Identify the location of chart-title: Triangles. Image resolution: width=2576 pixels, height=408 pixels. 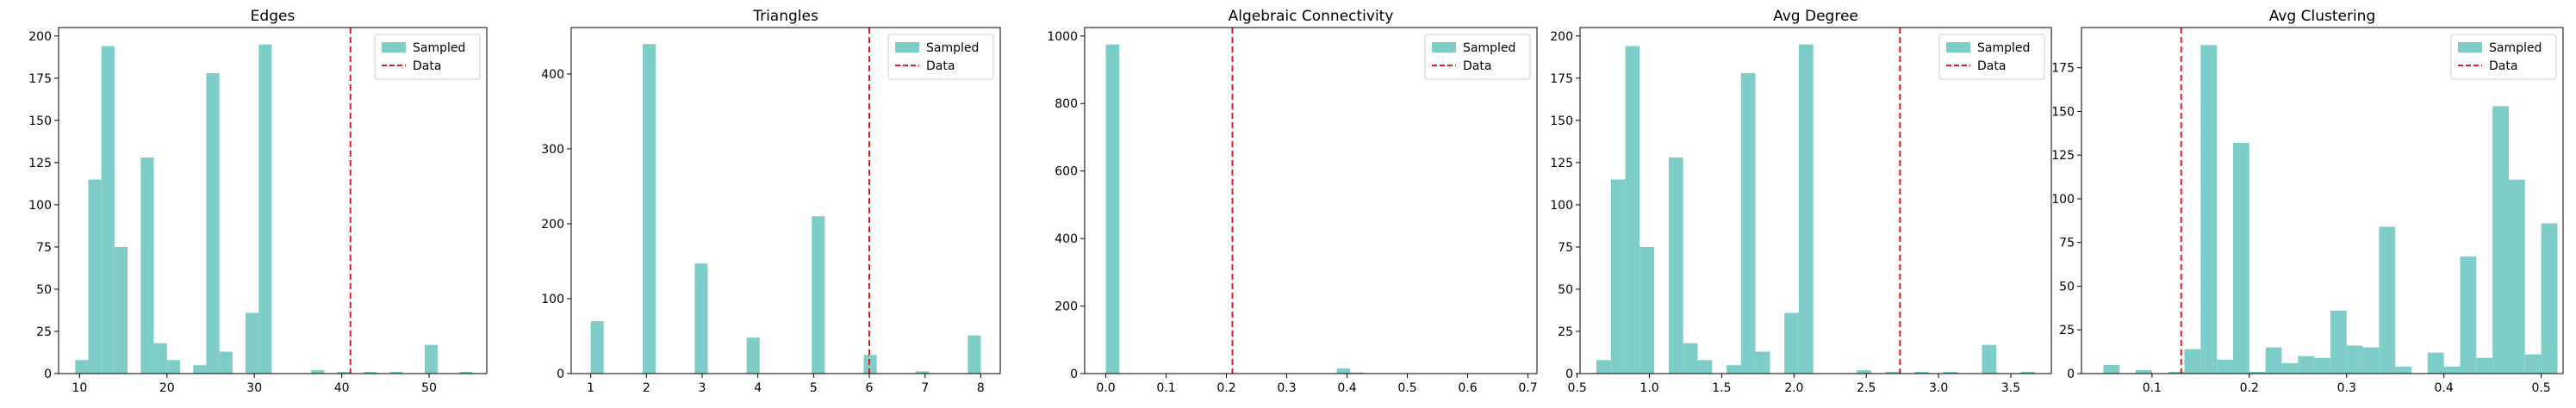
(785, 17).